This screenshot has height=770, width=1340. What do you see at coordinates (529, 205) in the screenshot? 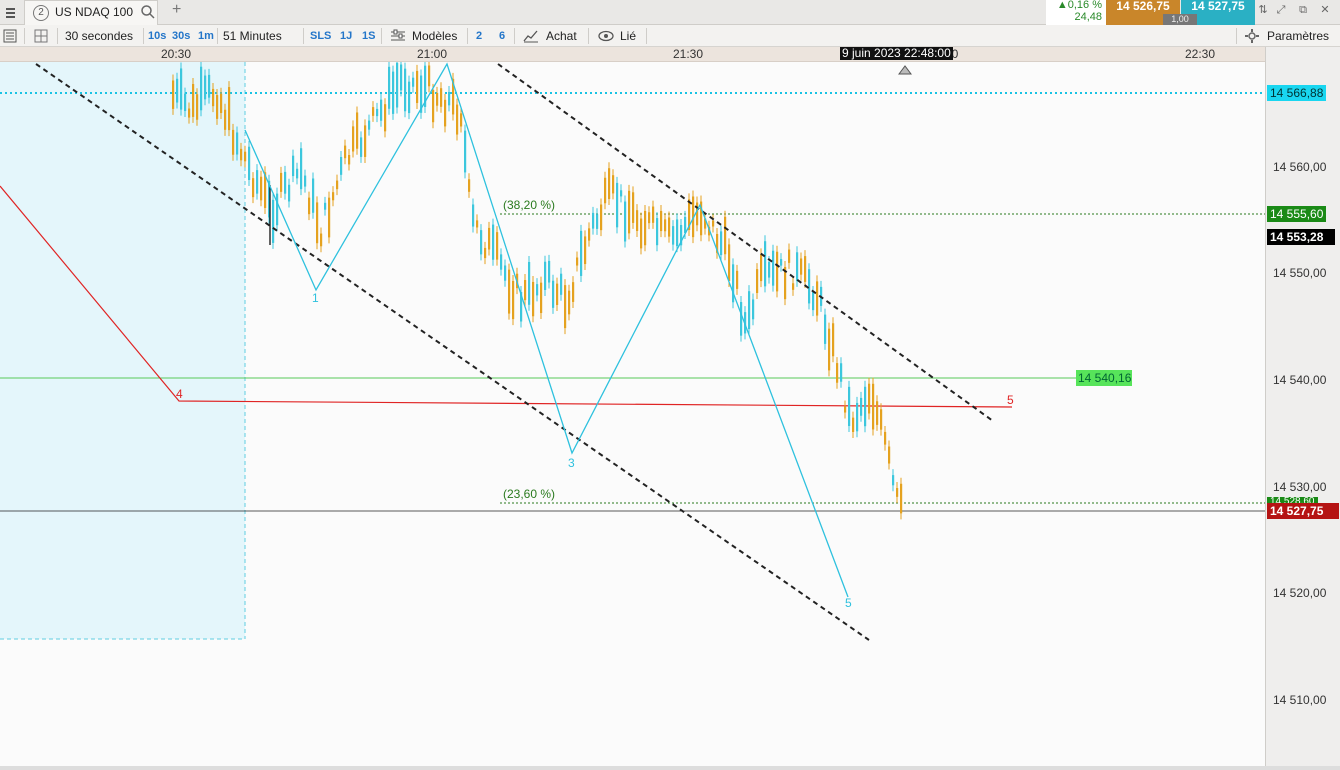
I see `fib-382-label: (38,20 %)` at bounding box center [529, 205].